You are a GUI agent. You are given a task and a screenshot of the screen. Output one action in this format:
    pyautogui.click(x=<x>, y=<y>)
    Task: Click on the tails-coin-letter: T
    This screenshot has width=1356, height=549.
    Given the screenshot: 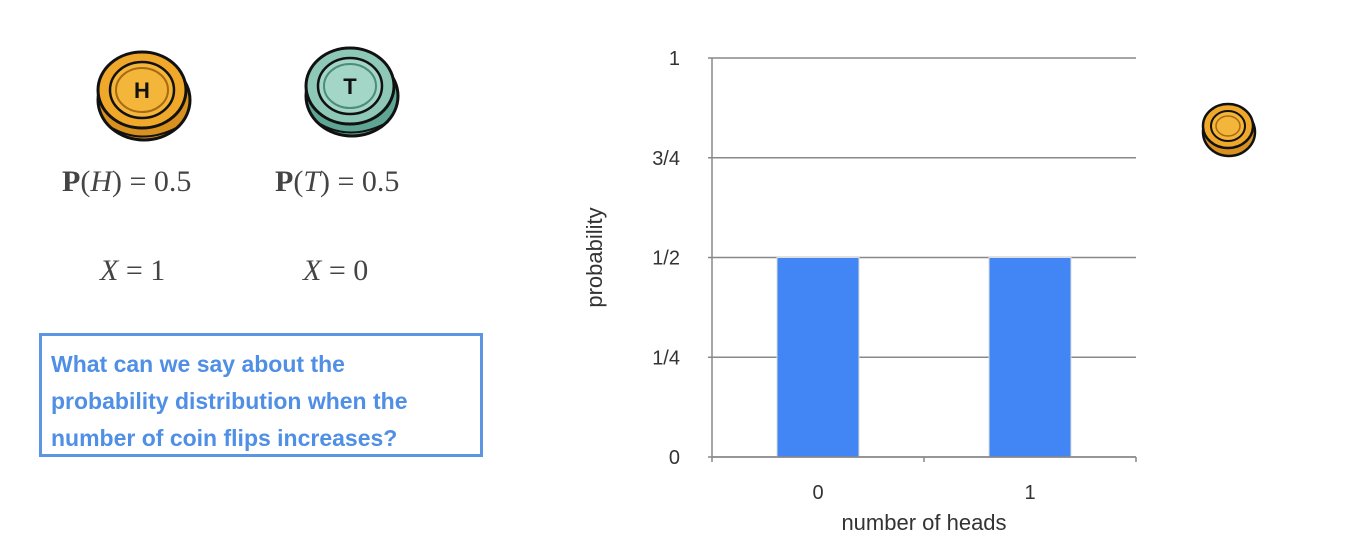 What is the action you would take?
    pyautogui.click(x=350, y=86)
    